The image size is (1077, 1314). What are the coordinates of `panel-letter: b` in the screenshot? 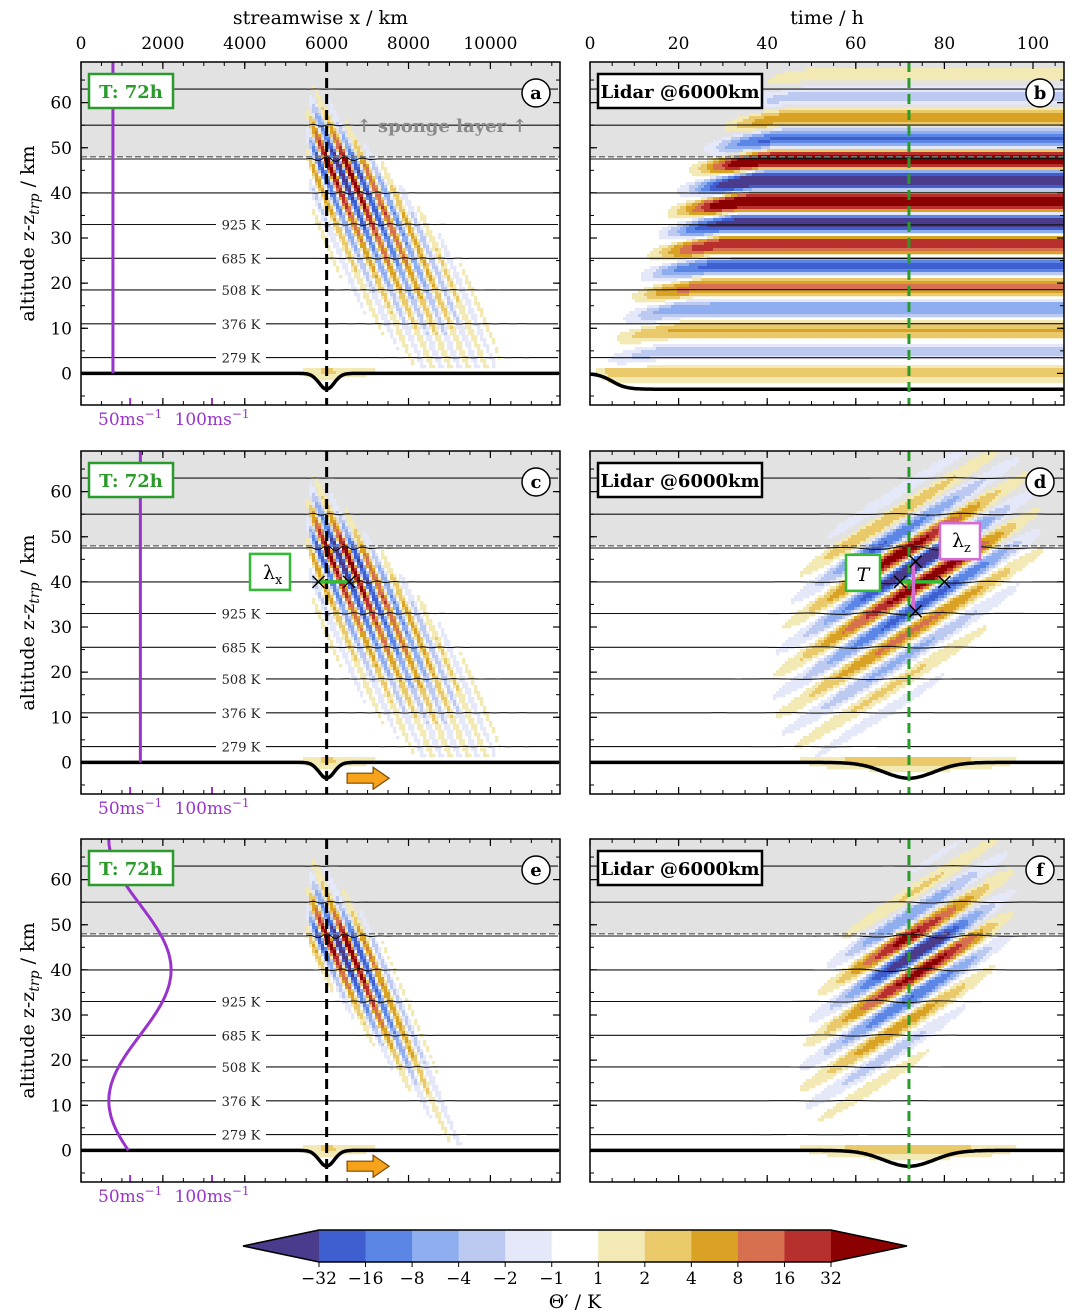 It's located at (1040, 93).